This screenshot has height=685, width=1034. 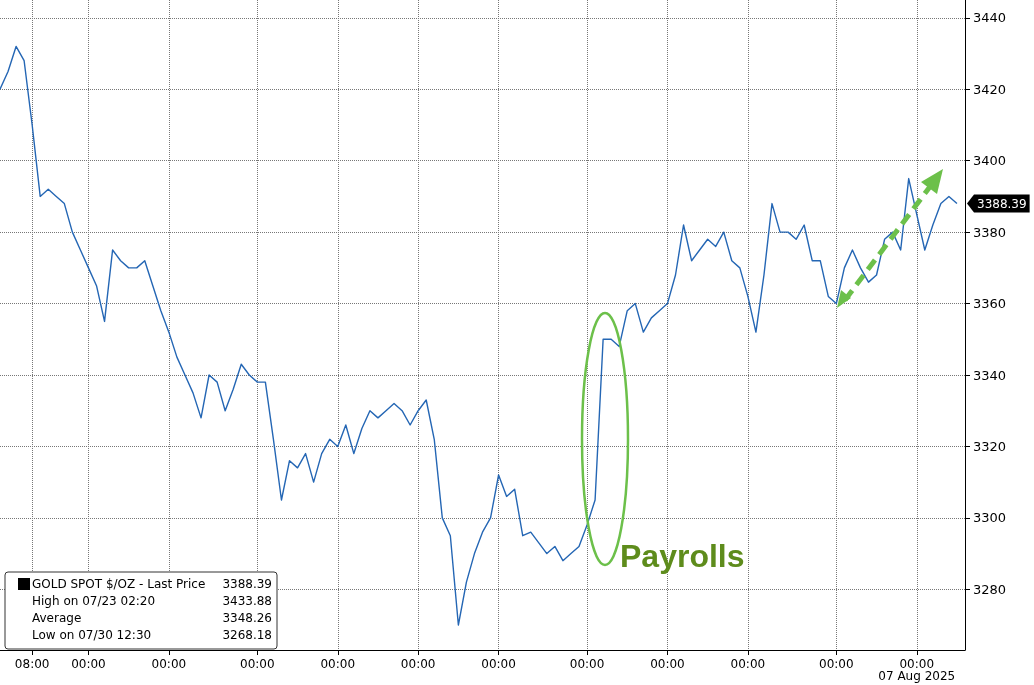 I want to click on y-tick-label: 3320, so click(x=990, y=446).